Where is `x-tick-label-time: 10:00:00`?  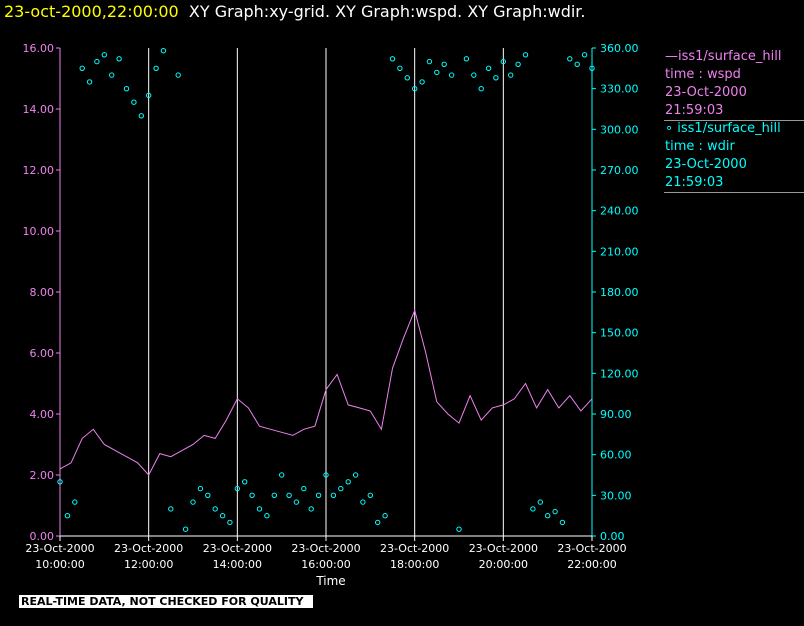 x-tick-label-time: 10:00:00 is located at coordinates (59, 564).